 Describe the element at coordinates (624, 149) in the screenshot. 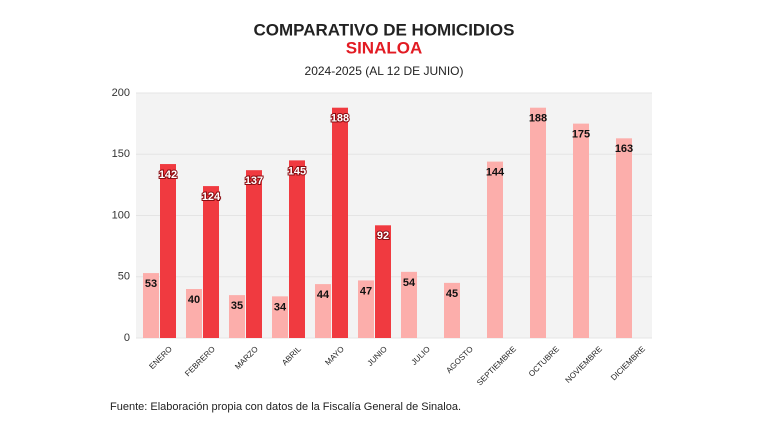

I see `value-label: 163` at that location.